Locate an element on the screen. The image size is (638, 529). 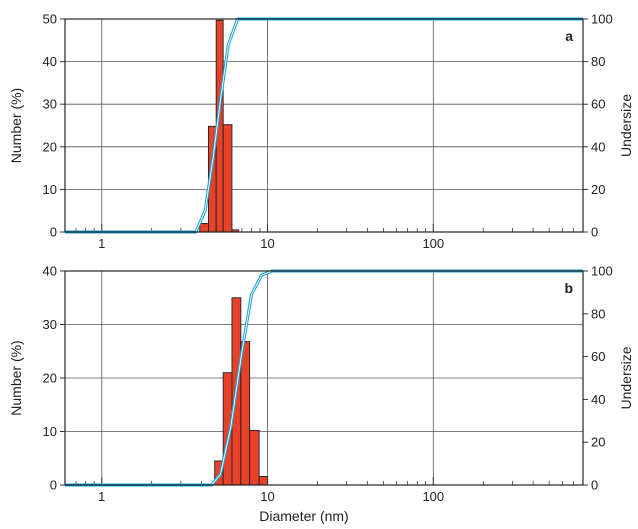
panel-label: b is located at coordinates (568, 288).